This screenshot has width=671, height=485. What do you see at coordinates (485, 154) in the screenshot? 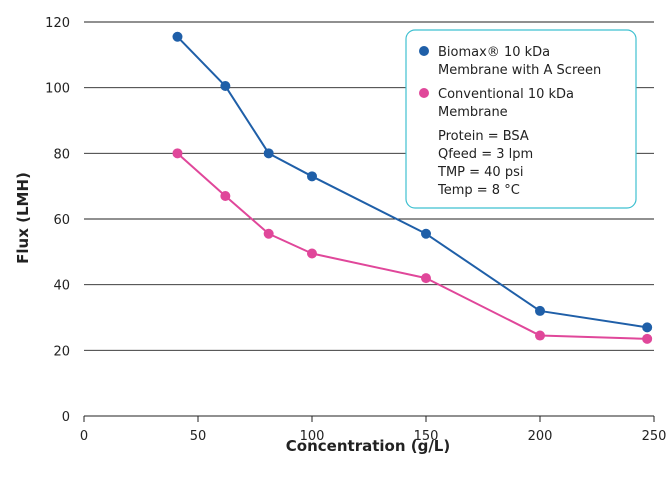
I see `annotation-qfeed: Qfeed = 3 lpm` at bounding box center [485, 154].